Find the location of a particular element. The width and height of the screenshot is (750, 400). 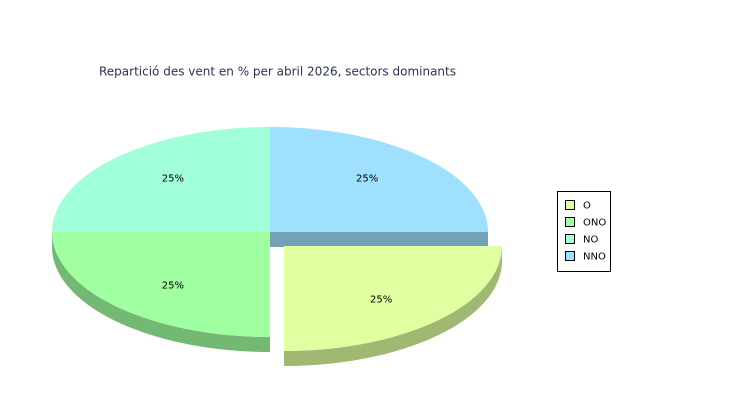

legend-label: O is located at coordinates (587, 206).